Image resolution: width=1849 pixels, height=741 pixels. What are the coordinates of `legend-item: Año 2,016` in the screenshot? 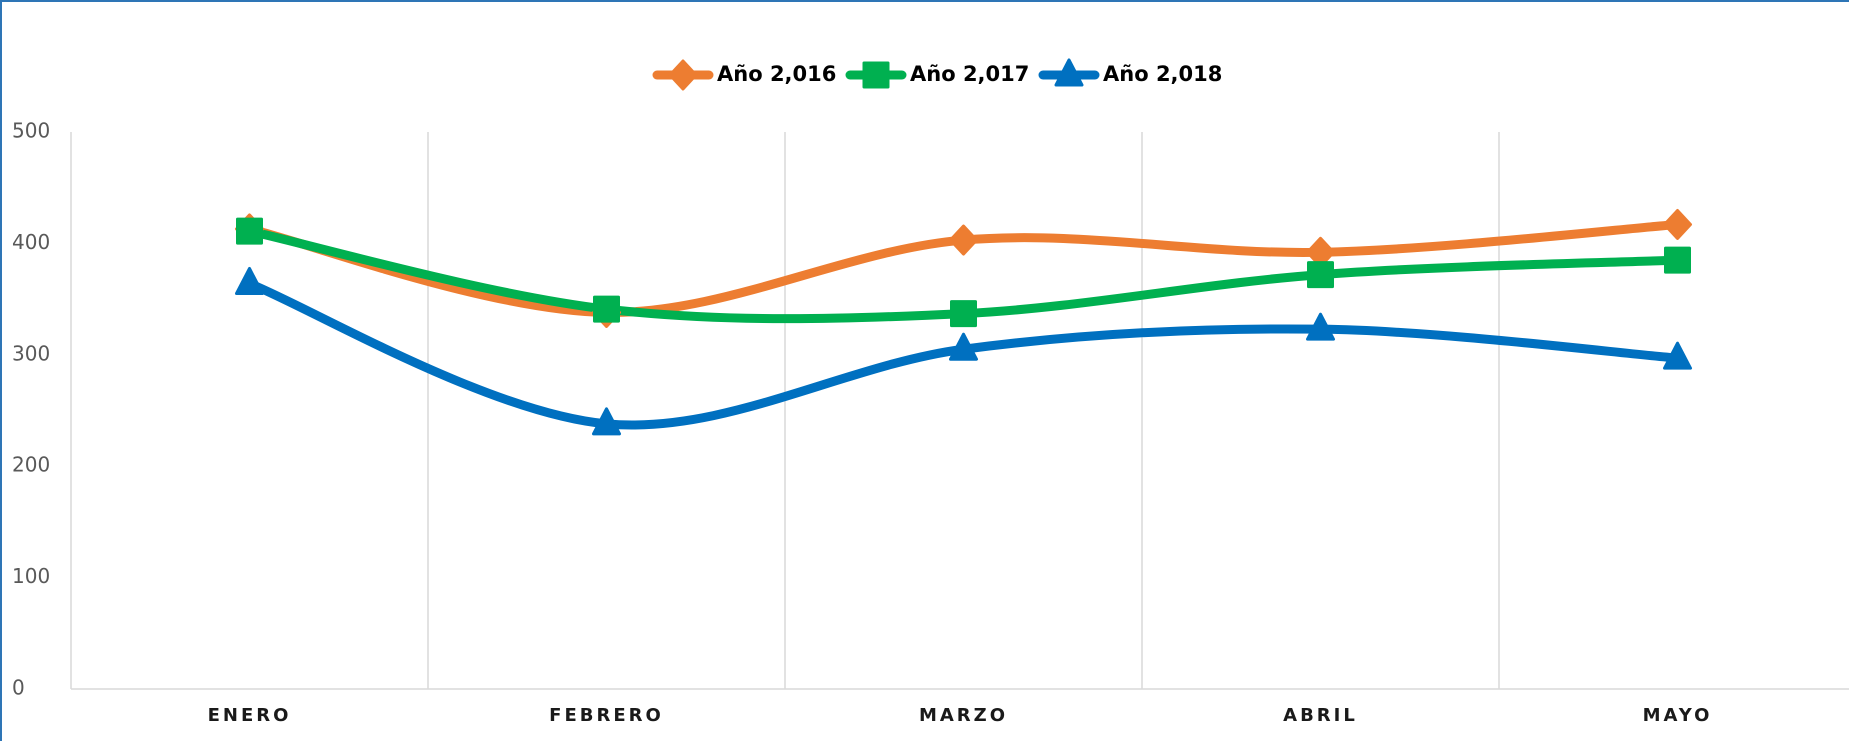 It's located at (744, 75).